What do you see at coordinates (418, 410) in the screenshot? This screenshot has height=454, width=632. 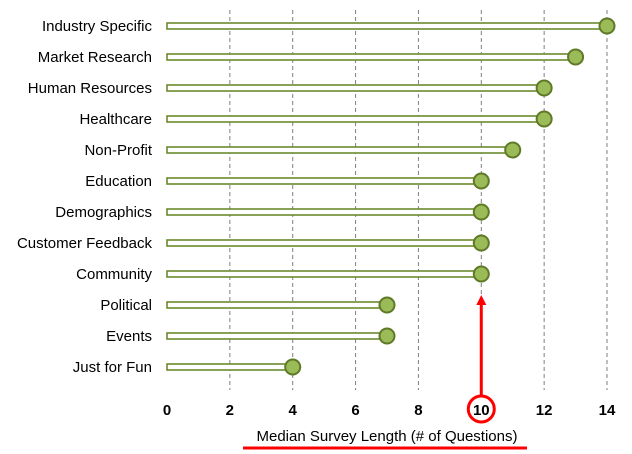 I see `x-tick-8: 8` at bounding box center [418, 410].